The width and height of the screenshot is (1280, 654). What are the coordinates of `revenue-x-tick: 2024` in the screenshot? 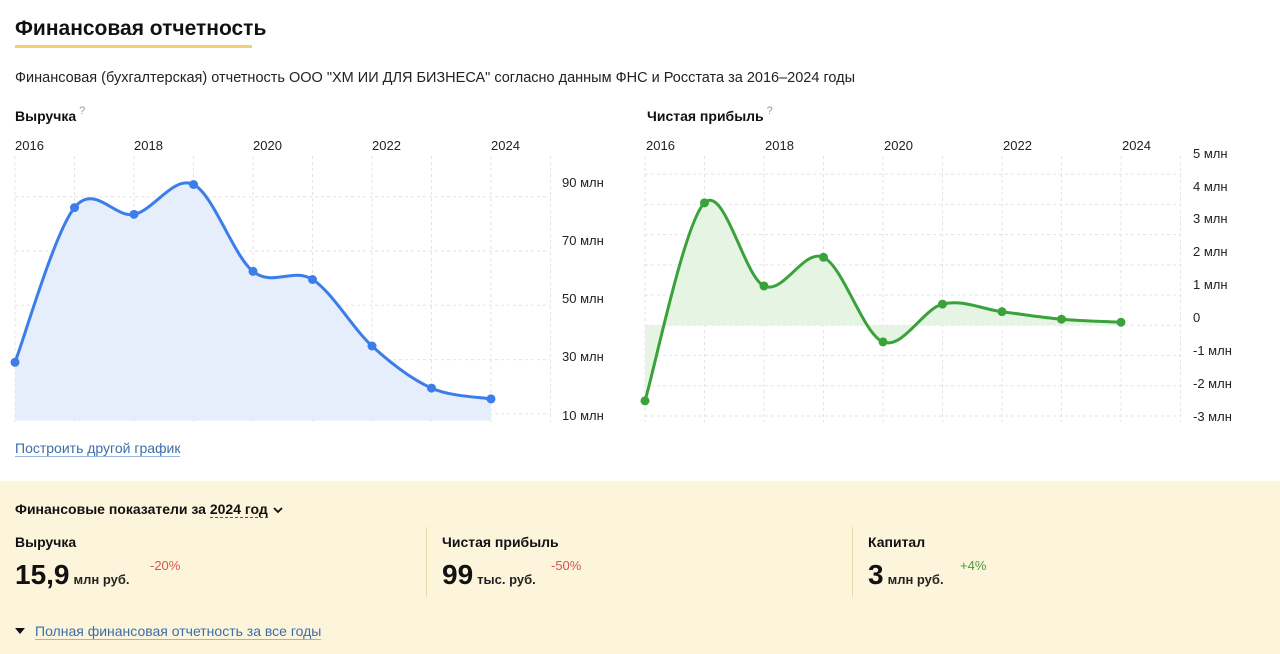 It's located at (505, 145).